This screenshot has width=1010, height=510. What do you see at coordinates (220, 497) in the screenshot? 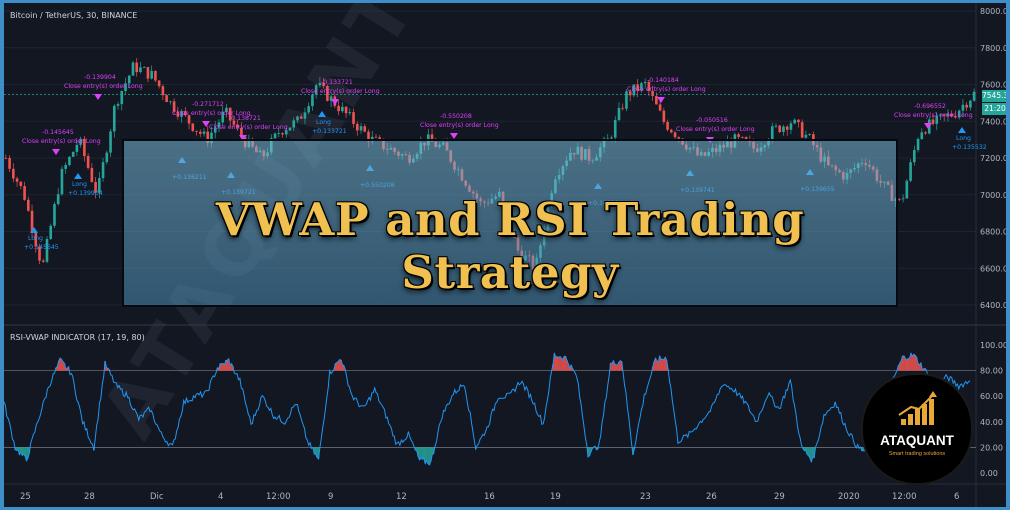
I see `date-tick-label: 4` at bounding box center [220, 497].